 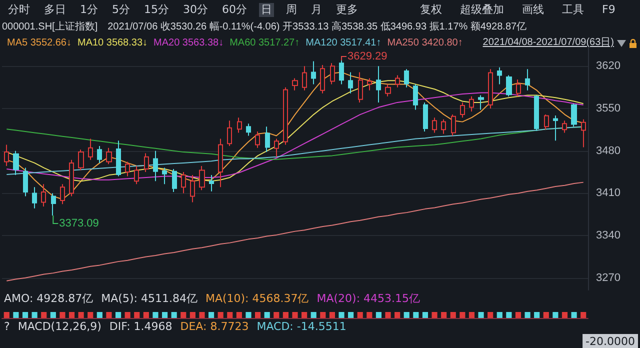 What do you see at coordinates (608, 278) in the screenshot?
I see `y-tick-label: 3270` at bounding box center [608, 278].